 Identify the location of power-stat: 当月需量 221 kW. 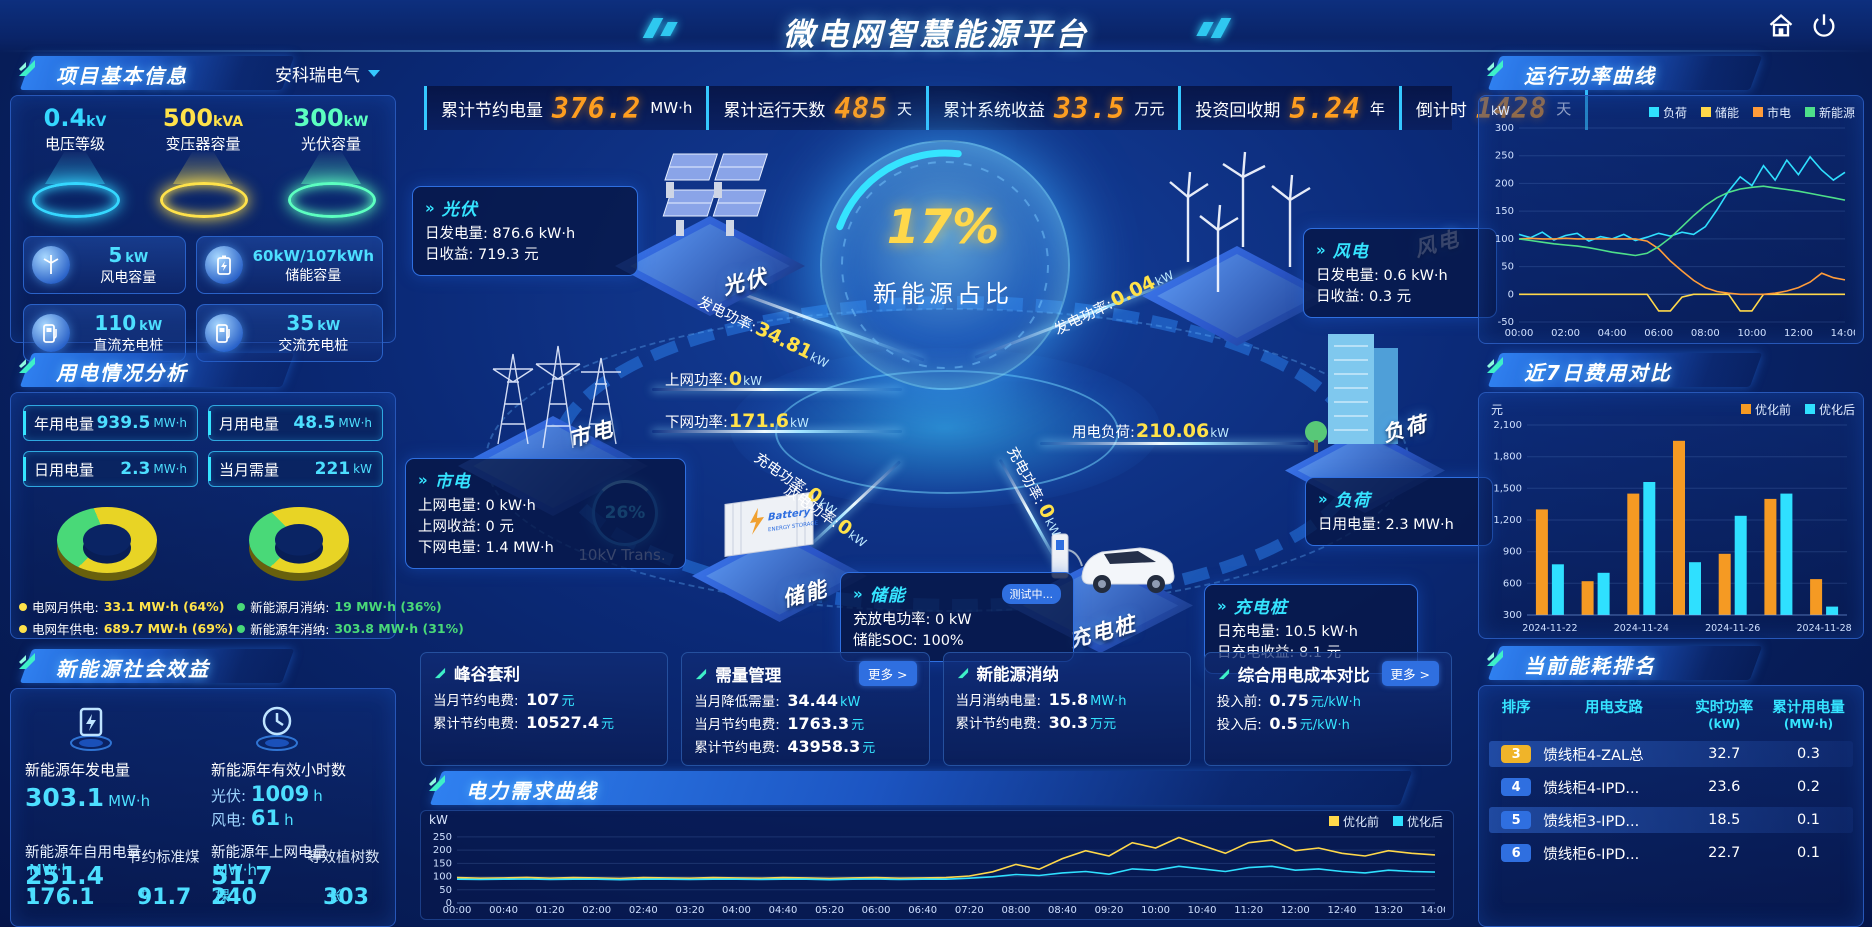
(295, 469).